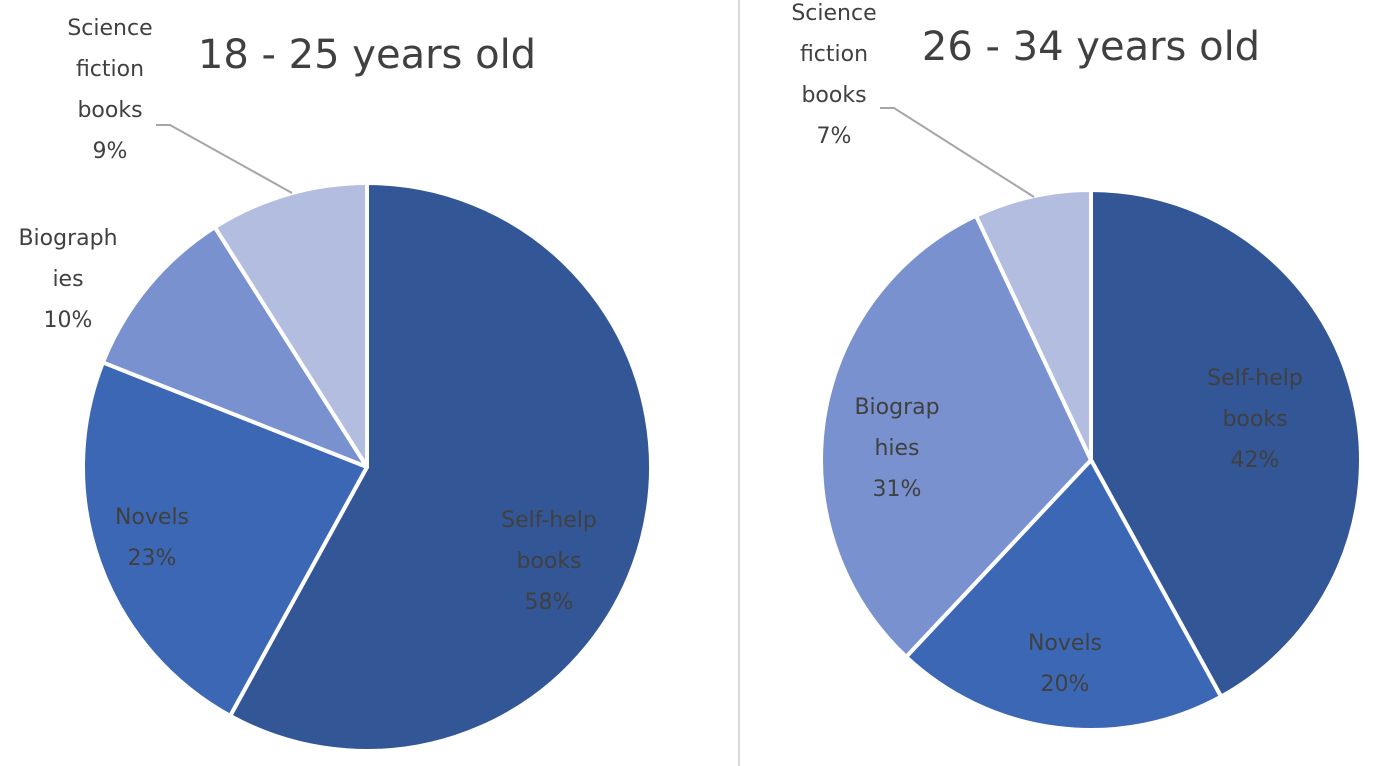  I want to click on slice-label-self-help-books: Self-help books 58%, so click(549, 561).